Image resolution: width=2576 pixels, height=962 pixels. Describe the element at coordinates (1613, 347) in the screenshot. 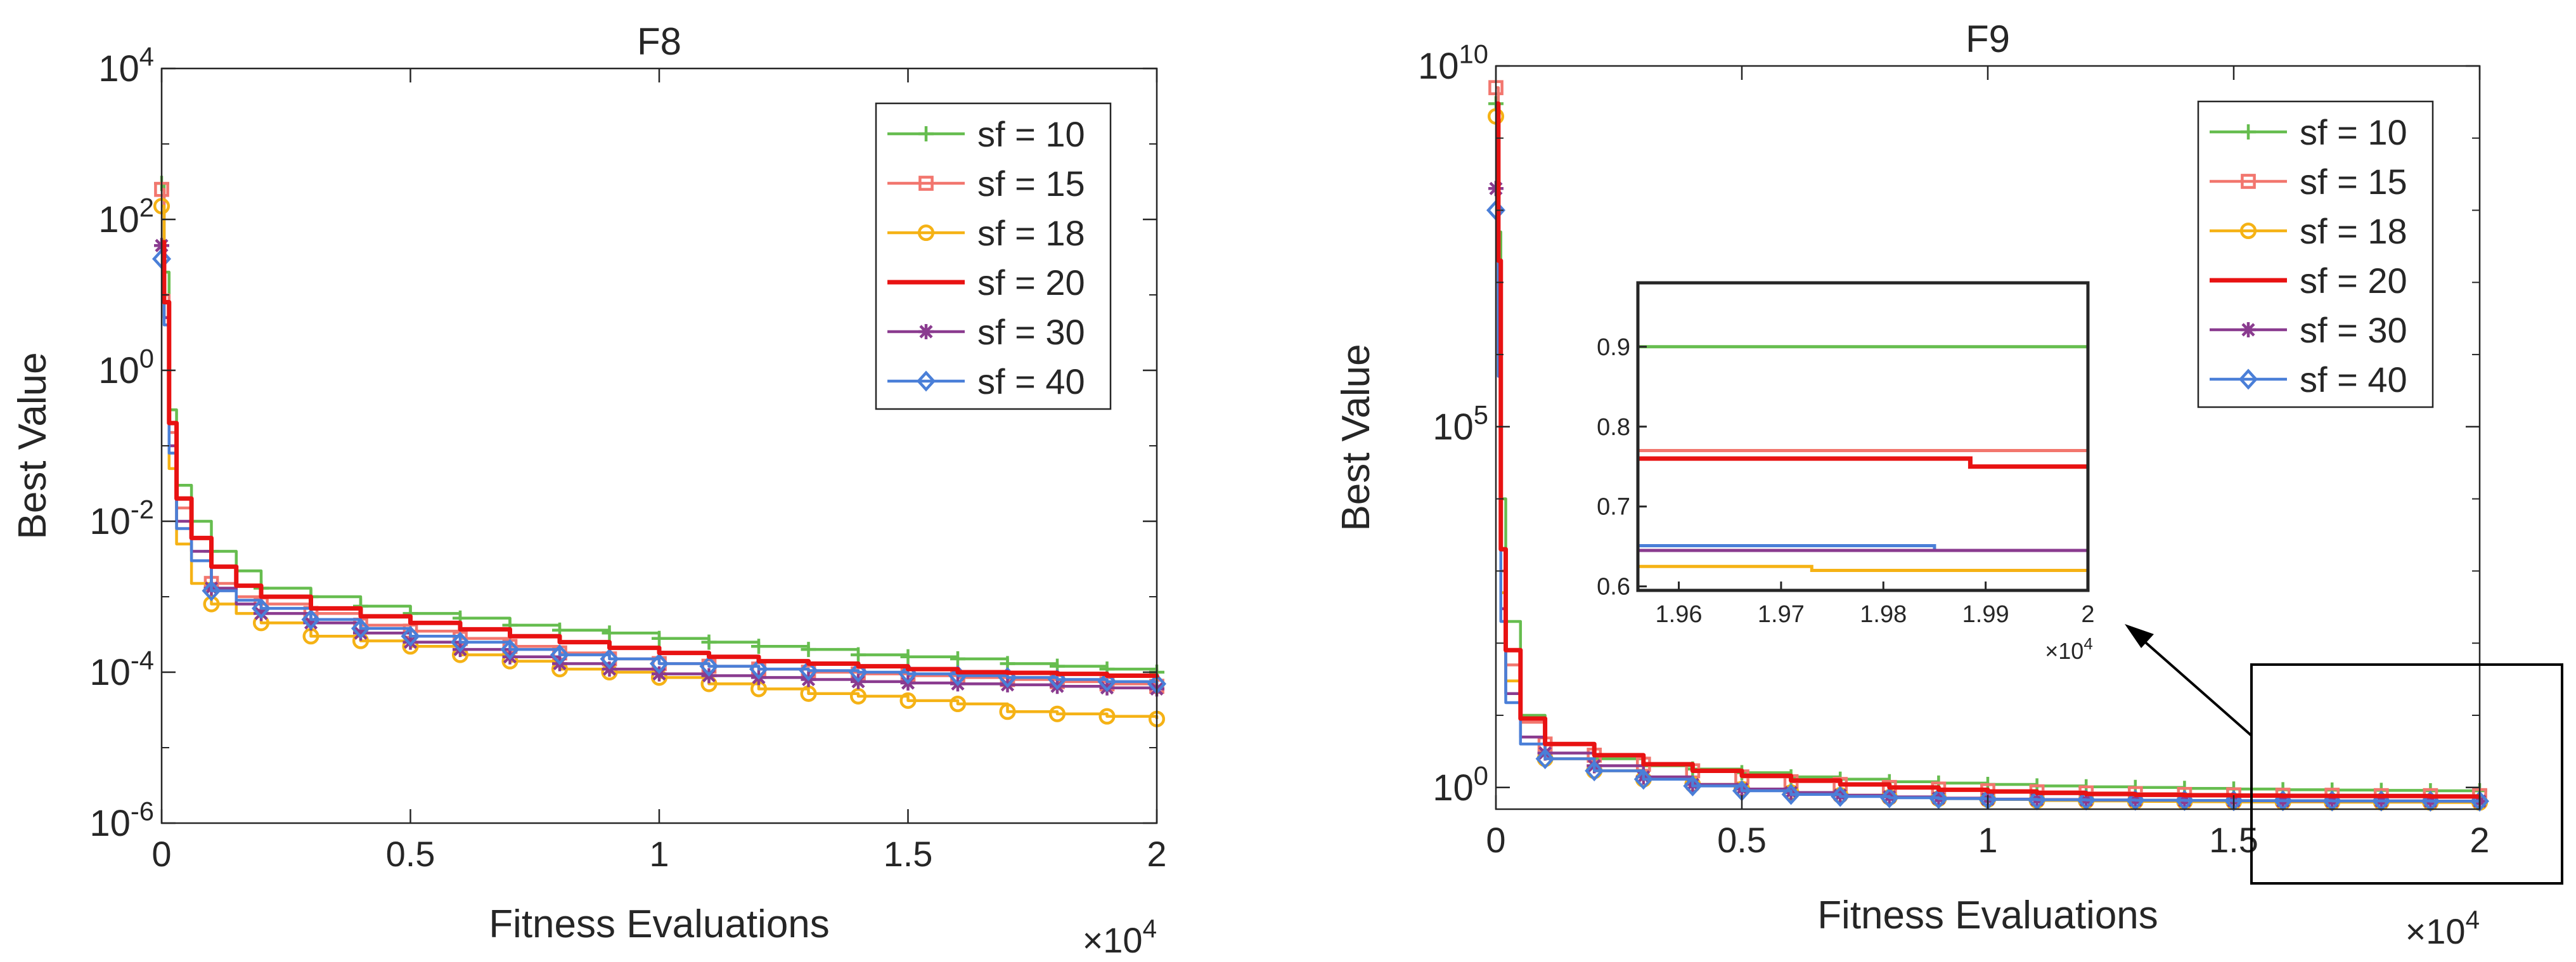

I see `inset-y-tick-label: 0.9` at that location.